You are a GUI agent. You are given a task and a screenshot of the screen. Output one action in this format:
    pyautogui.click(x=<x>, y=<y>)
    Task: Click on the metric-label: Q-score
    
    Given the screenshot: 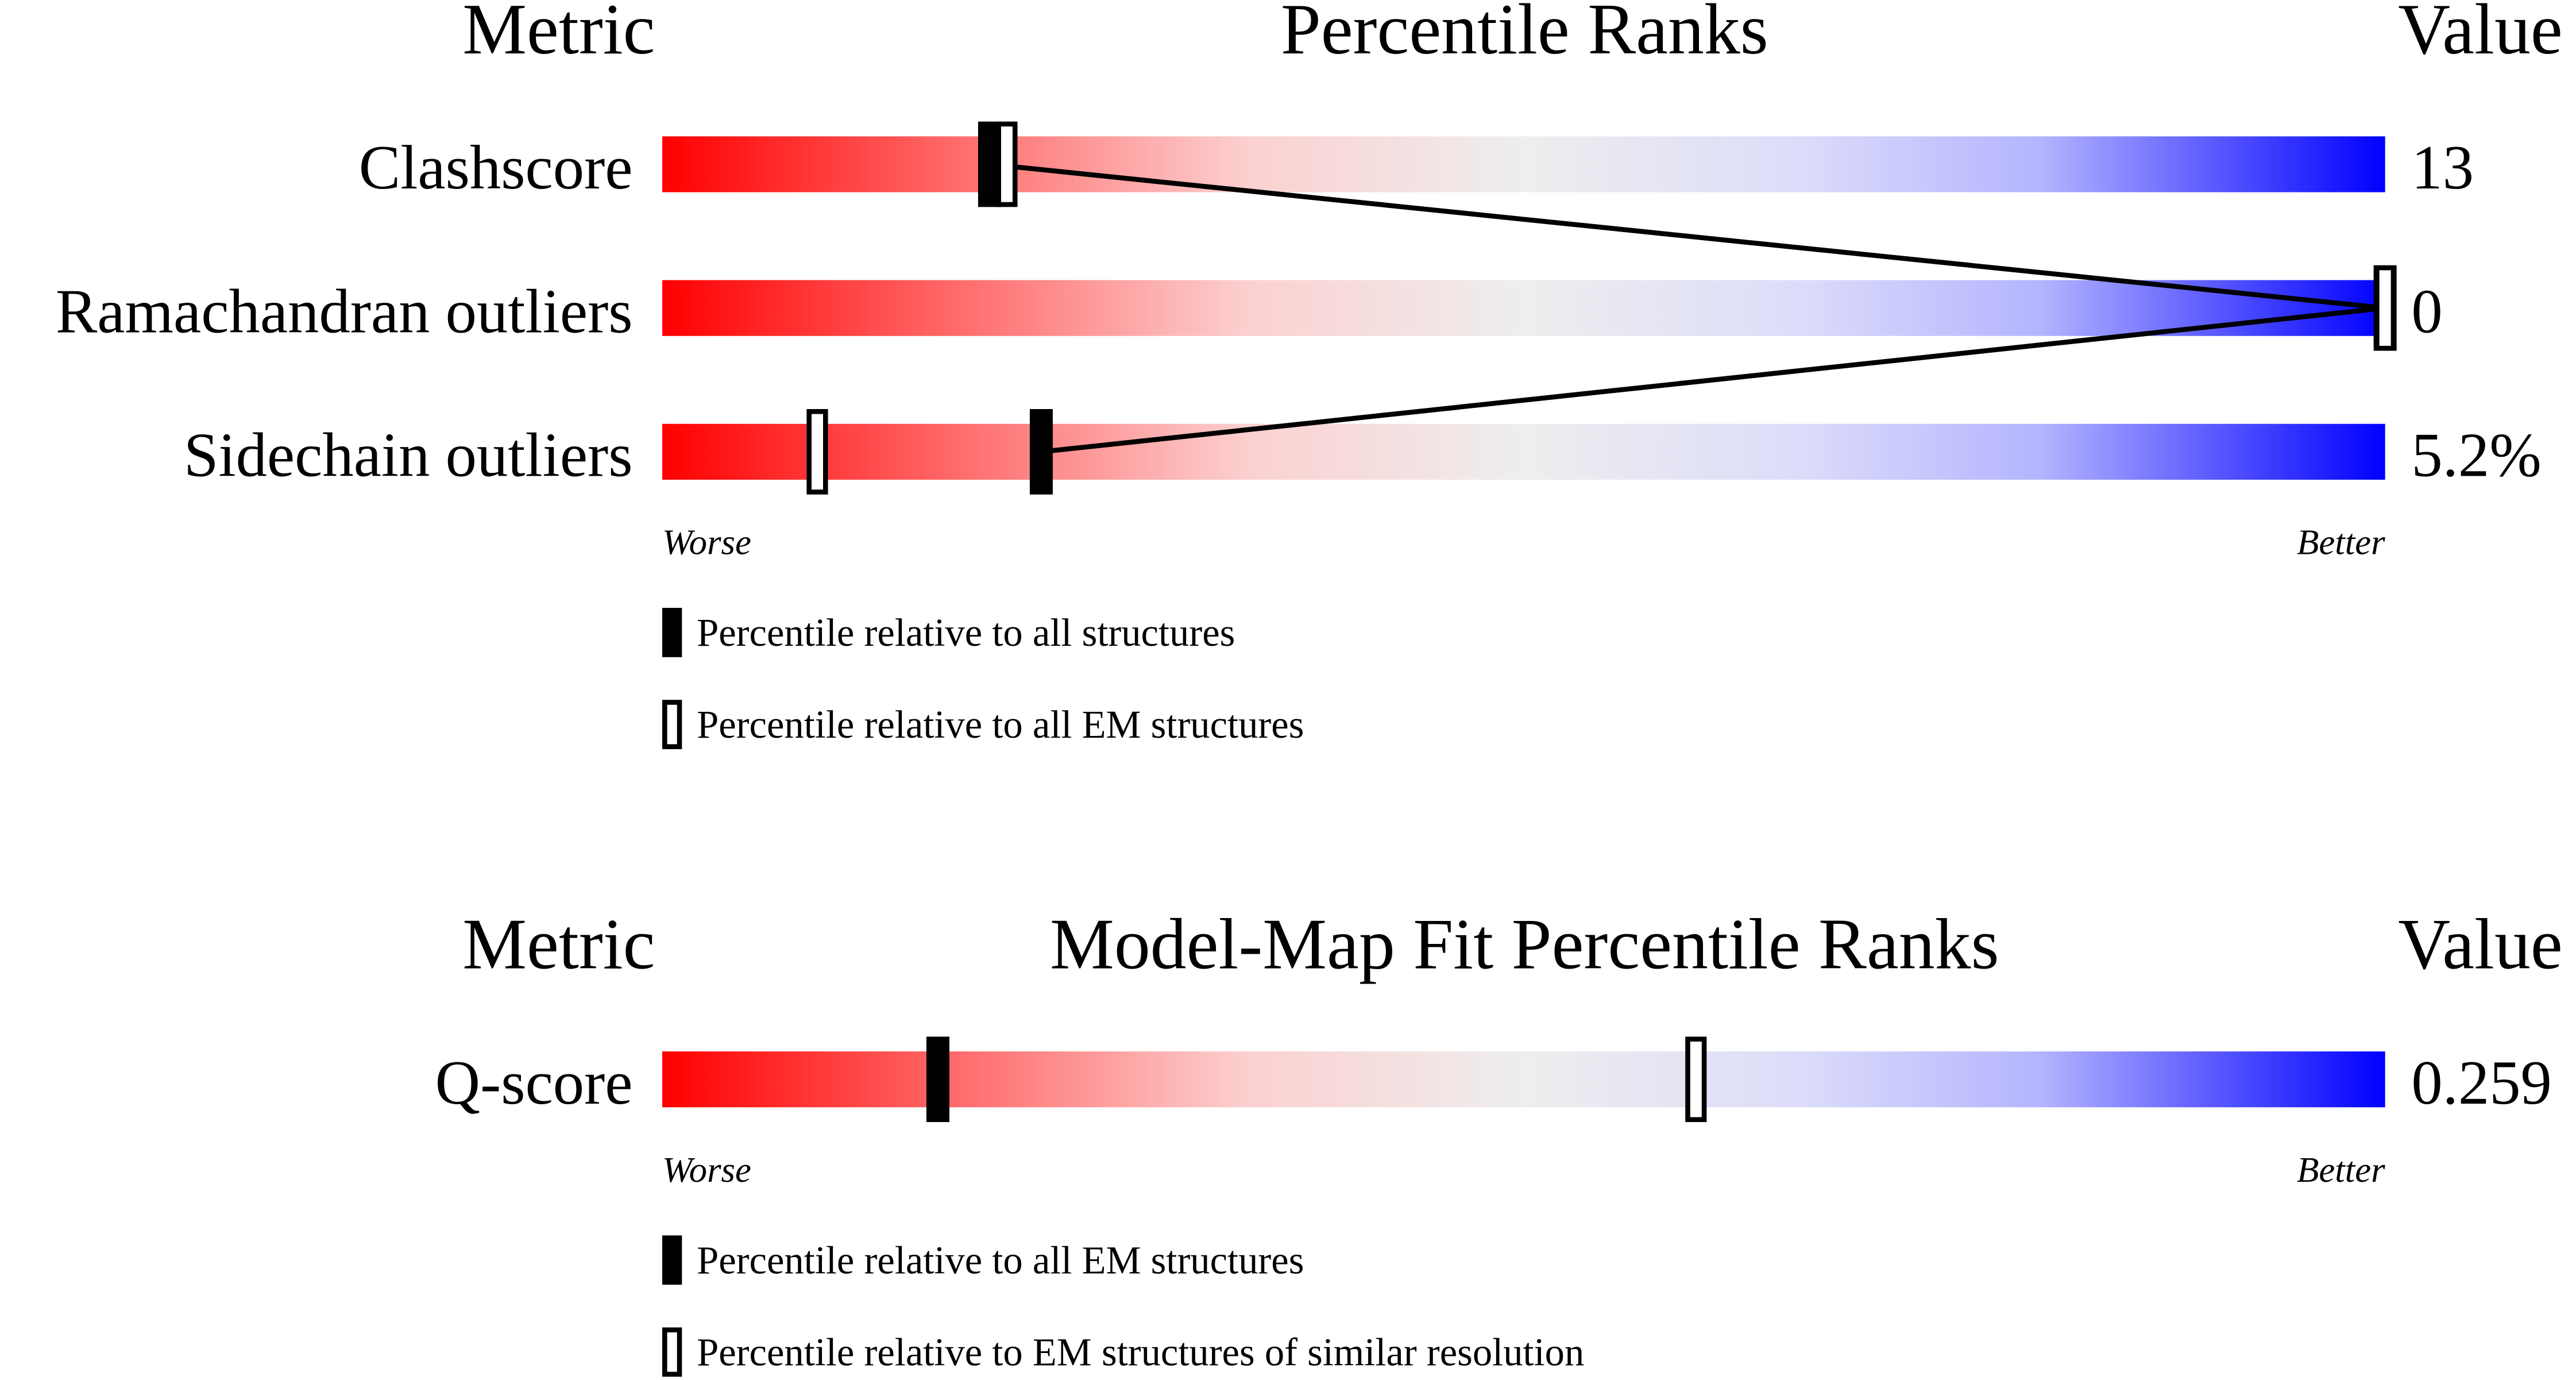 What is the action you would take?
    pyautogui.click(x=534, y=1082)
    